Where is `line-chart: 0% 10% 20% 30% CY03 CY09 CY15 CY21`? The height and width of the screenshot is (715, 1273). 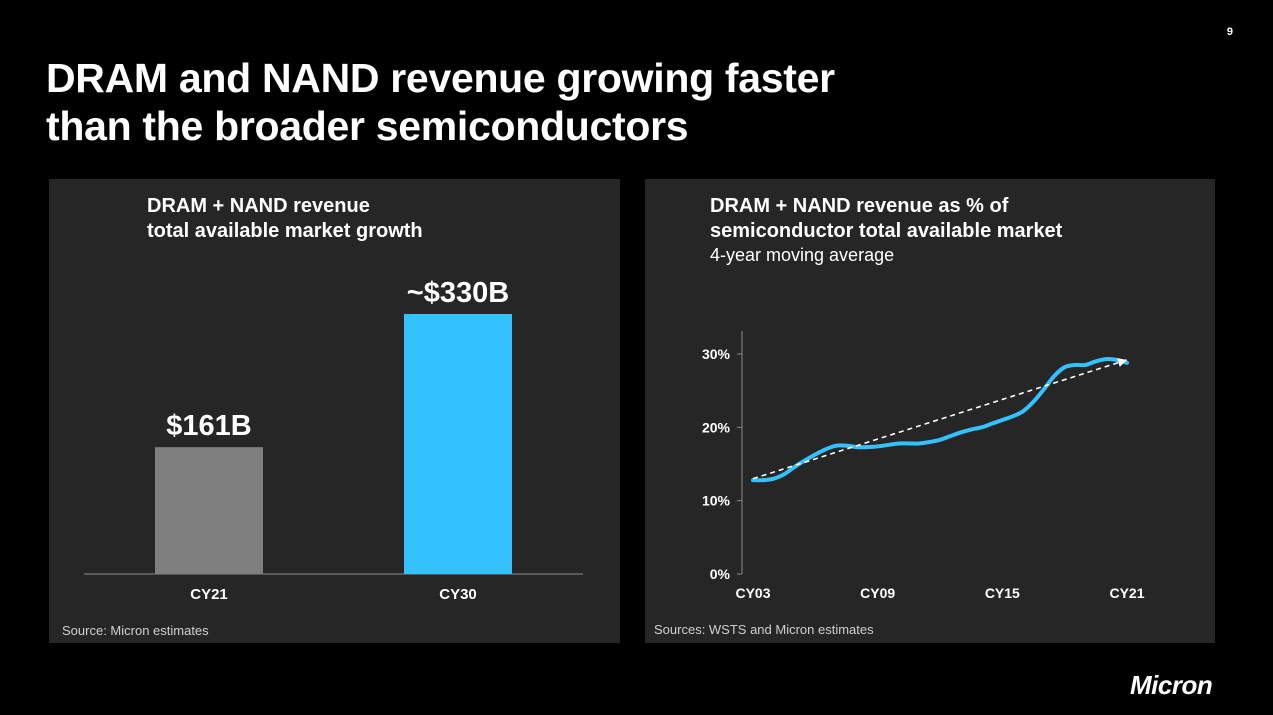 line-chart: 0% 10% 20% 30% CY03 CY09 CY15 CY21 is located at coordinates (923, 466).